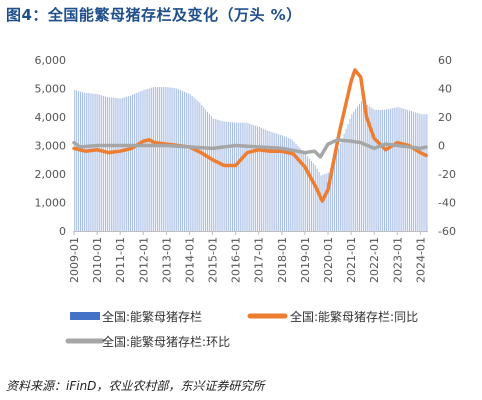 The height and width of the screenshot is (400, 482). Describe the element at coordinates (397, 260) in the screenshot. I see `x-tick-label: 2023-01` at that location.